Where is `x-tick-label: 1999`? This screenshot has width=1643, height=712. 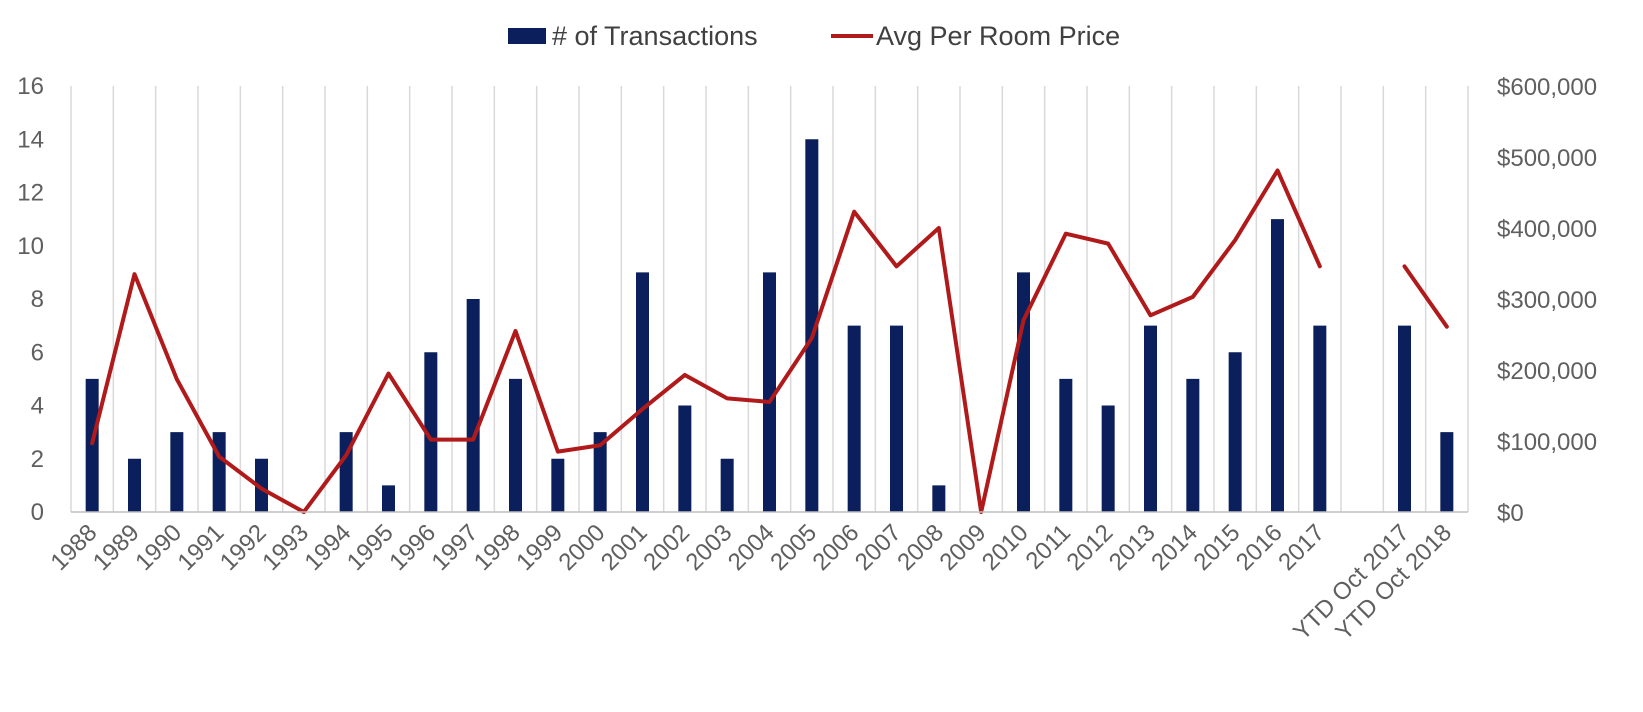
x-tick-label: 1999 is located at coordinates (539, 547).